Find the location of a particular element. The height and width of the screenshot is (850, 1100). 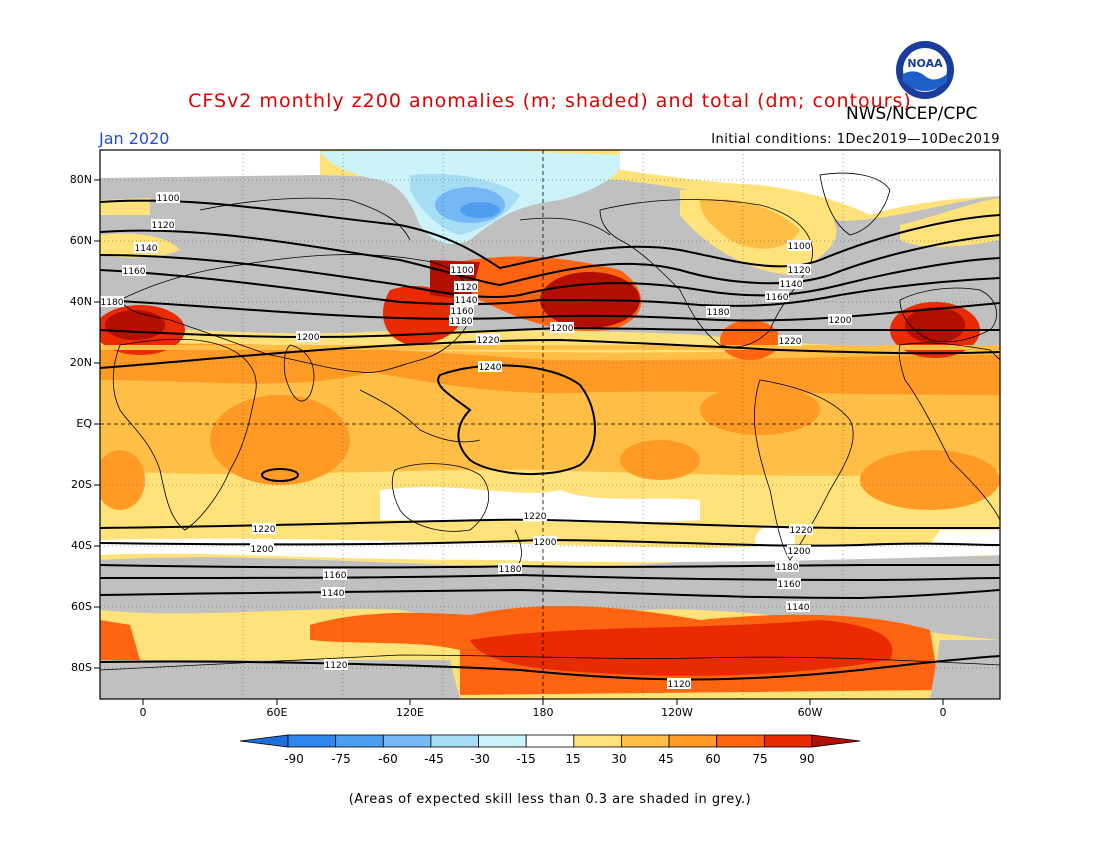

lat-label: EQ is located at coordinates (84, 423).